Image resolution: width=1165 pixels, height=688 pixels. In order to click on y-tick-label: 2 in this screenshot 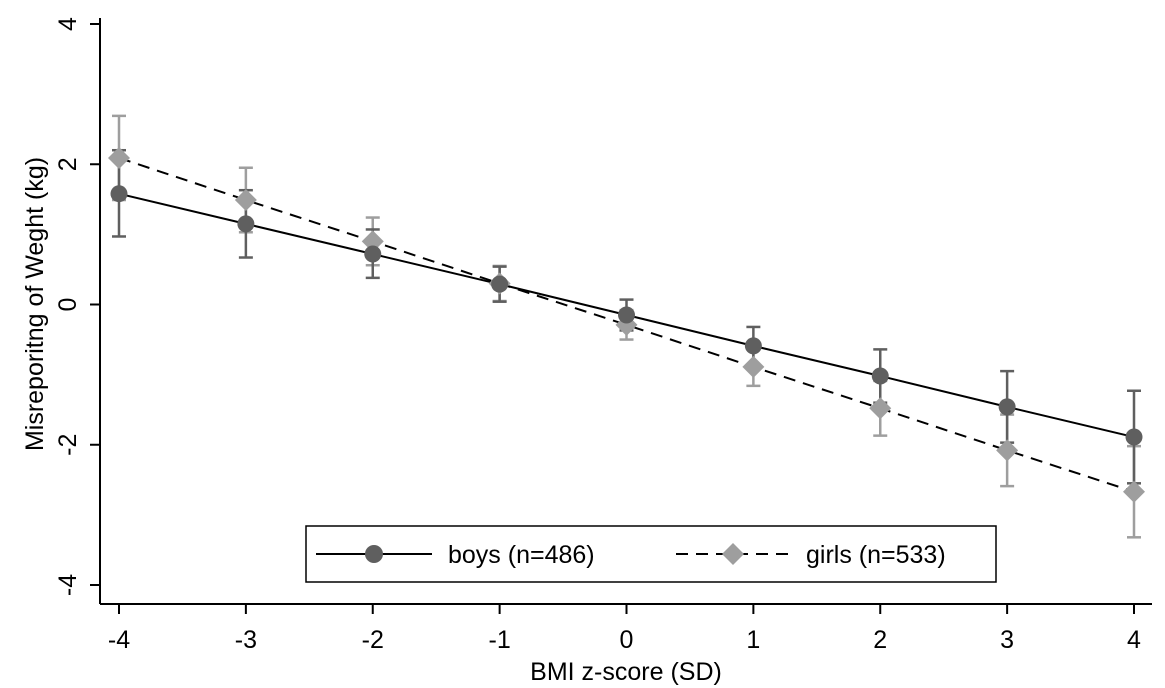, I will do `click(68, 164)`.